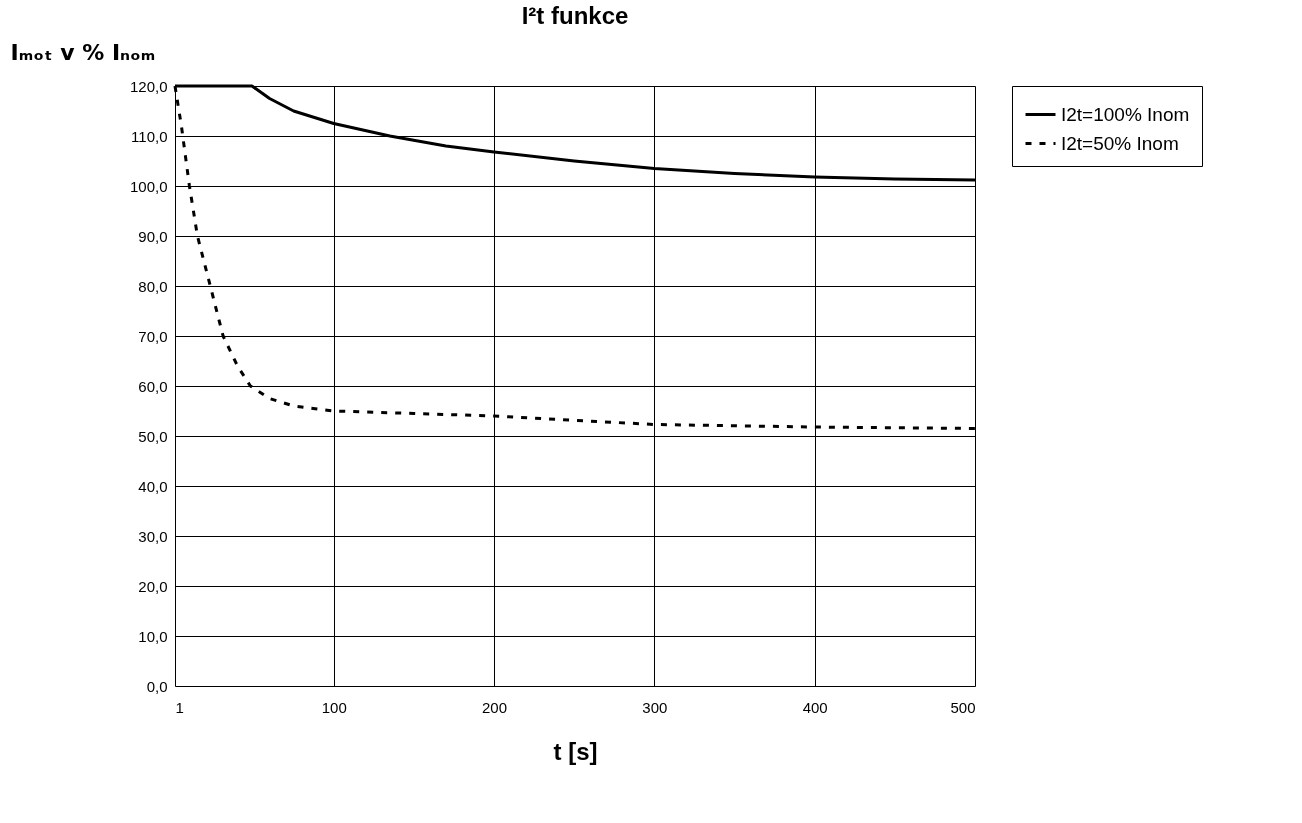 The image size is (1302, 823). I want to click on y-tick-label: 40,0, so click(153, 486).